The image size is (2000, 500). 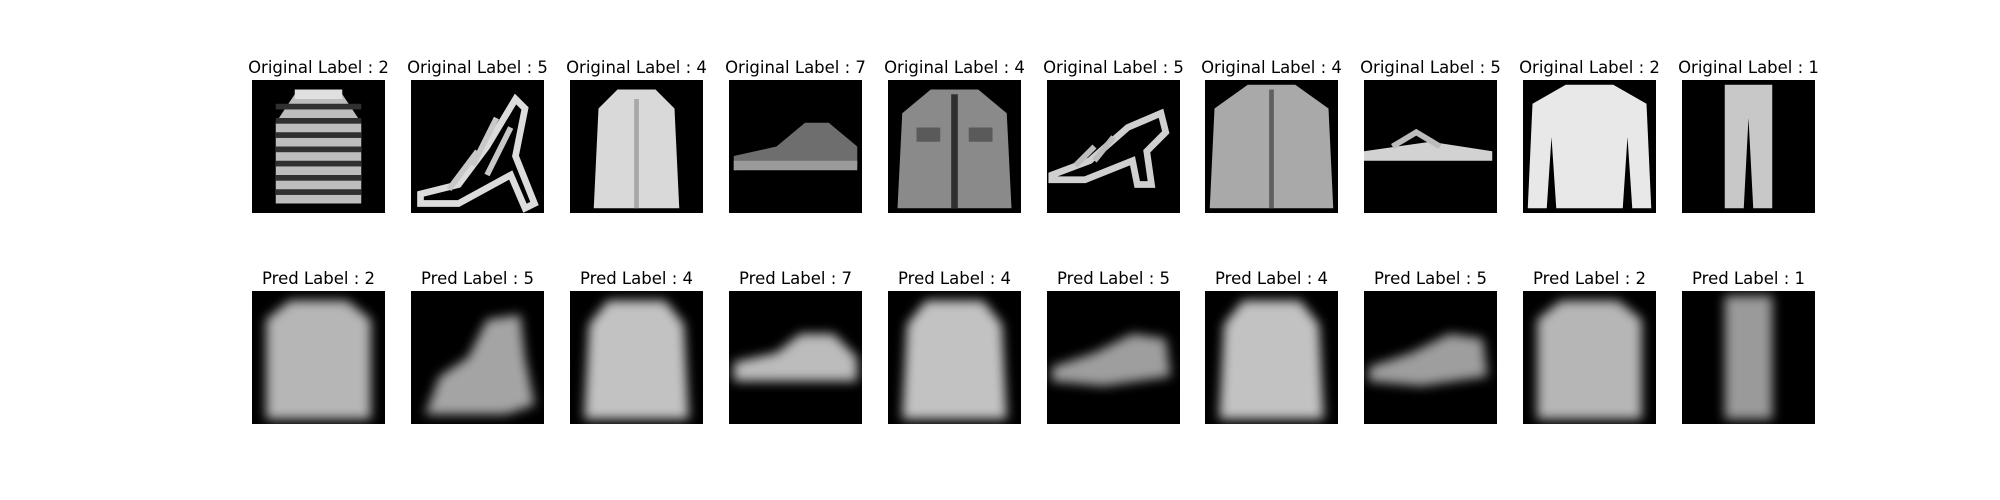 I want to click on original-image-flip-flop-sandal, so click(x=1430, y=146).